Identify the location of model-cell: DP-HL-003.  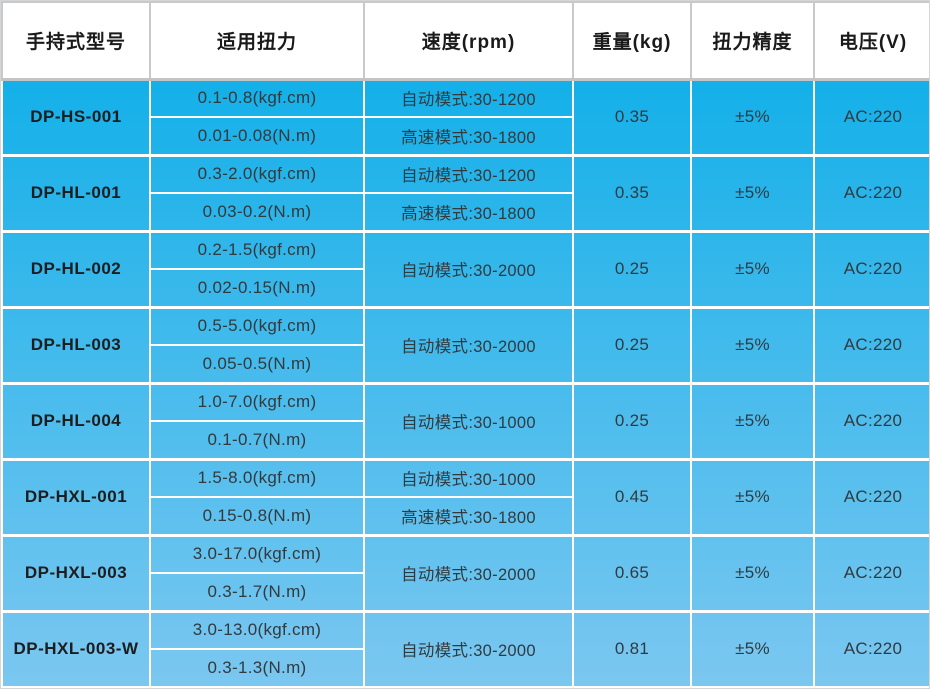
(76, 344).